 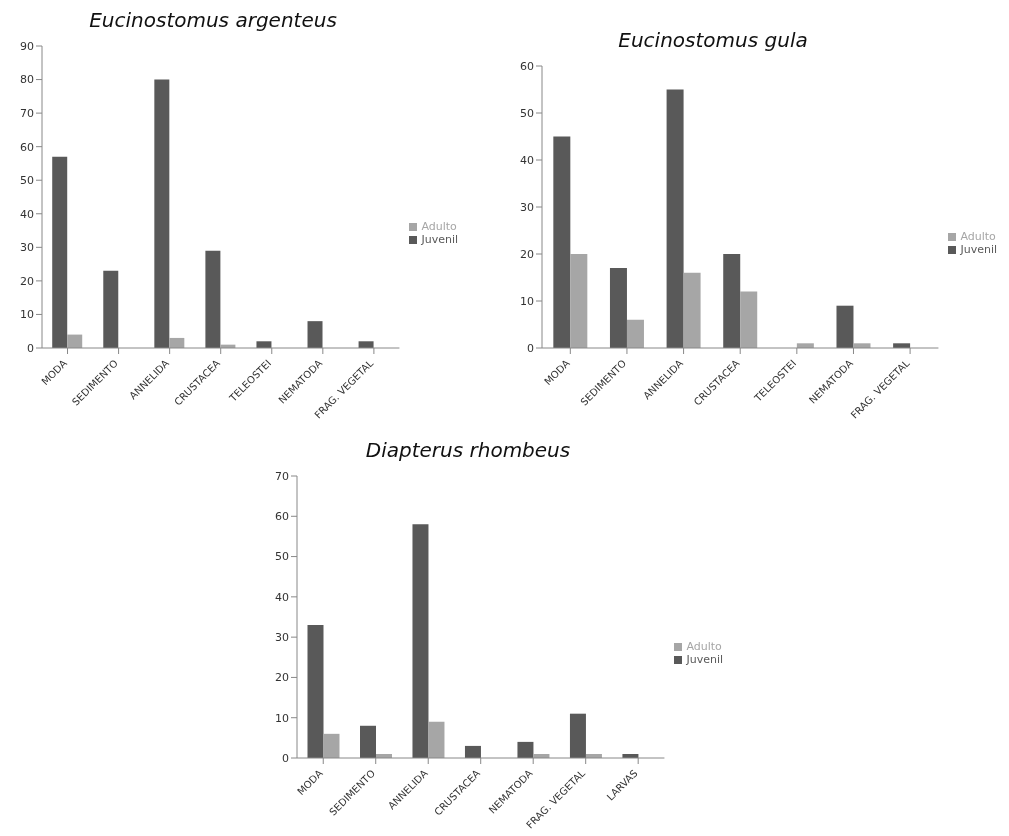 I want to click on y-tick-label: 80, so click(x=27, y=80).